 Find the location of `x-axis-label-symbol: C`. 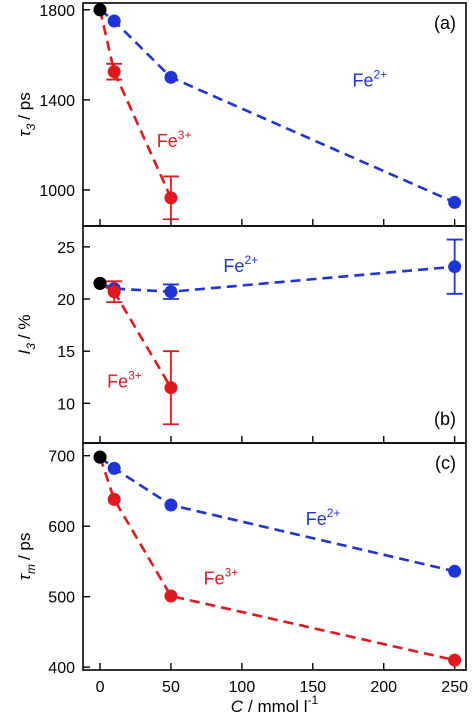

x-axis-label-symbol: C is located at coordinates (237, 706).